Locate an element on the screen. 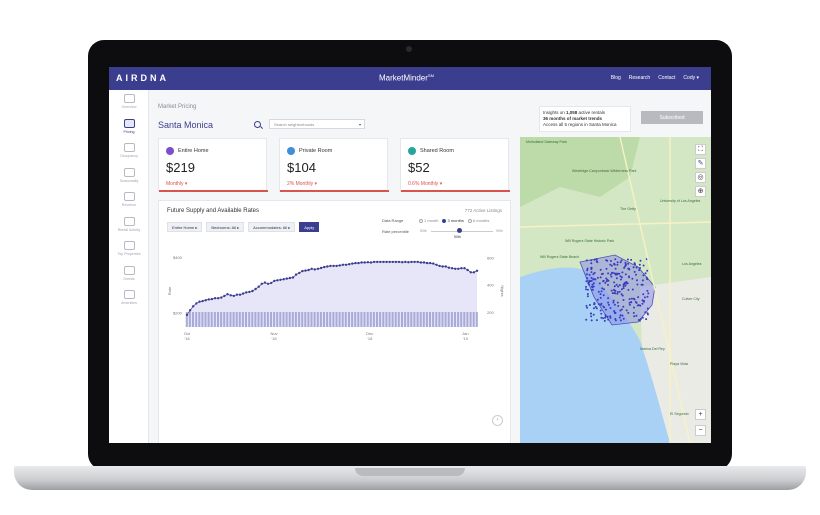  date-range-option: 3 months is located at coordinates (453, 220).